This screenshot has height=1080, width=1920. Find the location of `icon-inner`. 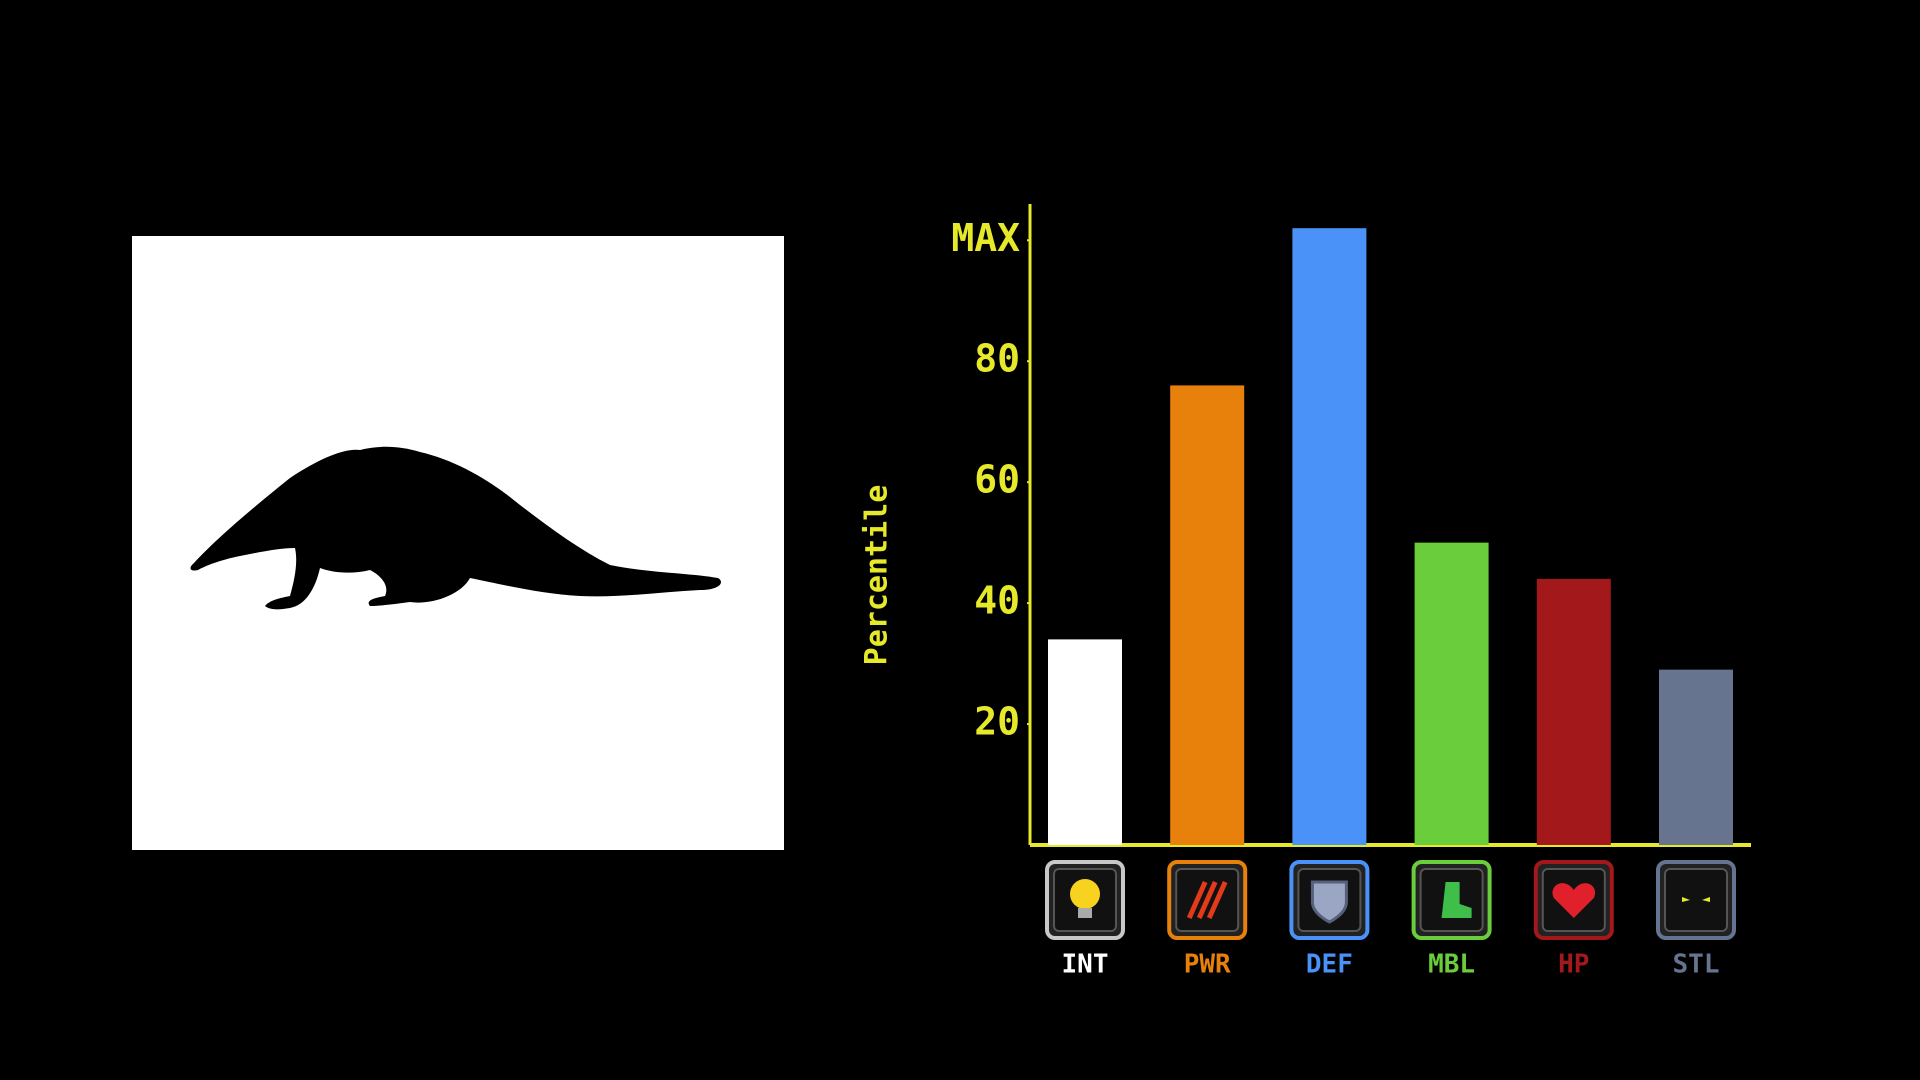

icon-inner is located at coordinates (1696, 900).